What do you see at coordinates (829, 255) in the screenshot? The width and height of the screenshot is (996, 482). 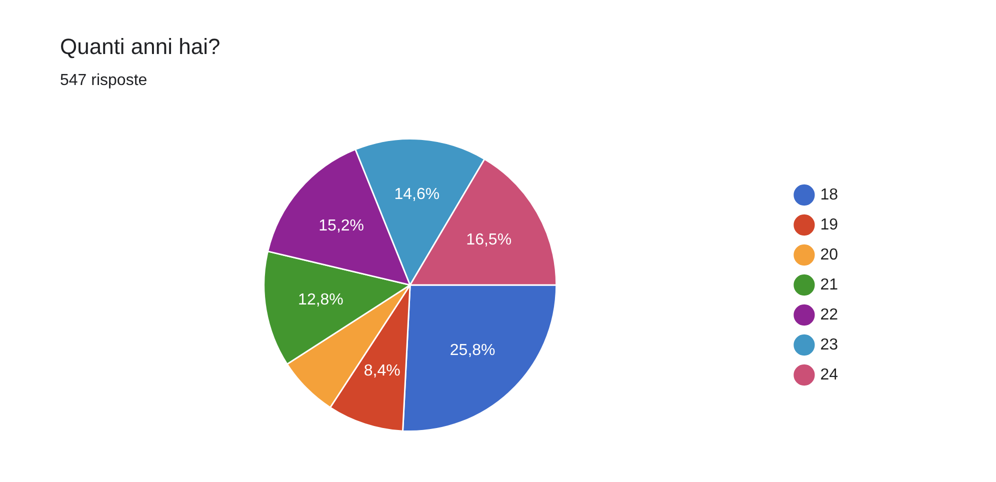 I see `legend-label: 20` at bounding box center [829, 255].